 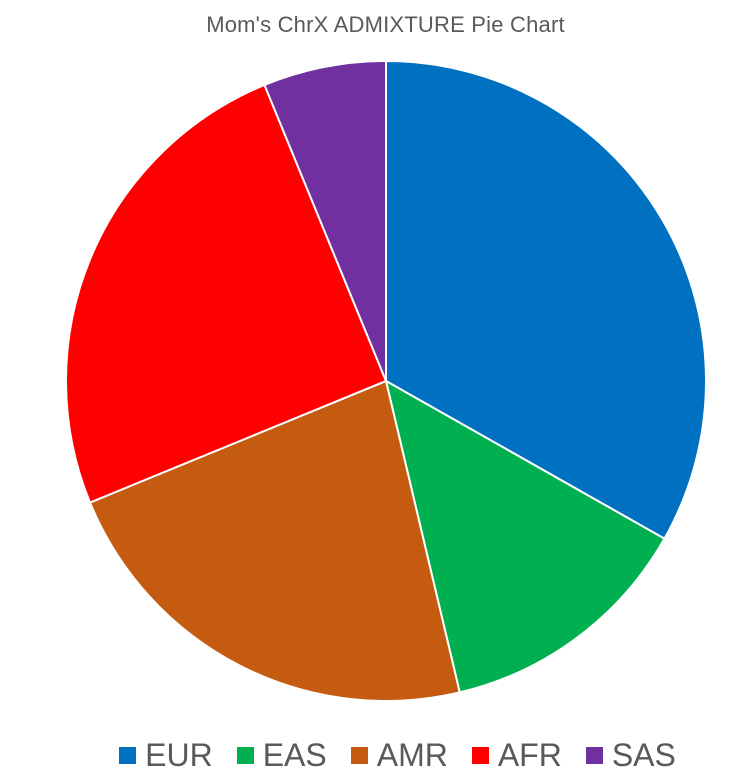 What do you see at coordinates (128, 755) in the screenshot?
I see `legend-swatch-eur` at bounding box center [128, 755].